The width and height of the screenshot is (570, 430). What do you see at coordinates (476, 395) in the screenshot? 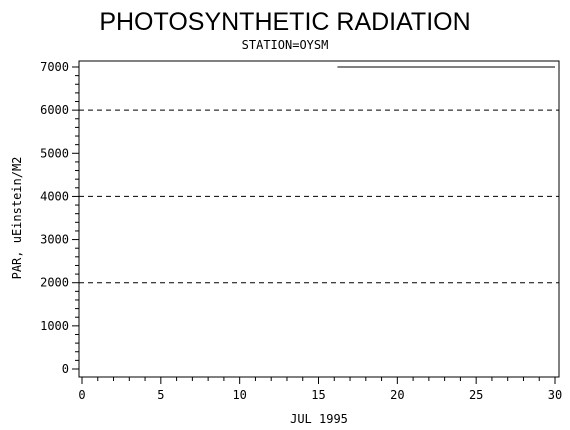
I see `x-tick-label: 25` at bounding box center [476, 395].